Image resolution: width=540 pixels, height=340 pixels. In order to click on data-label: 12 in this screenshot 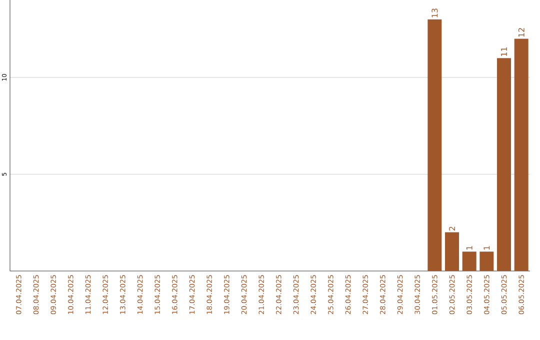, I will do `click(521, 32)`.